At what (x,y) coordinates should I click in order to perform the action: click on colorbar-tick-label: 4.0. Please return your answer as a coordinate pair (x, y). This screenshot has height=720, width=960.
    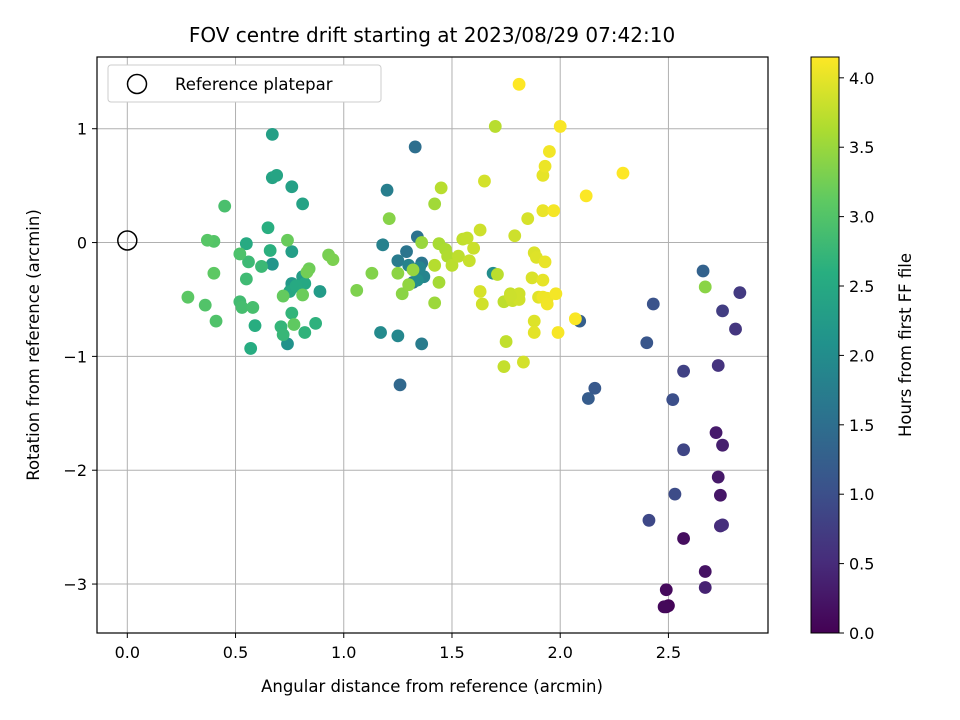
    Looking at the image, I should click on (861, 78).